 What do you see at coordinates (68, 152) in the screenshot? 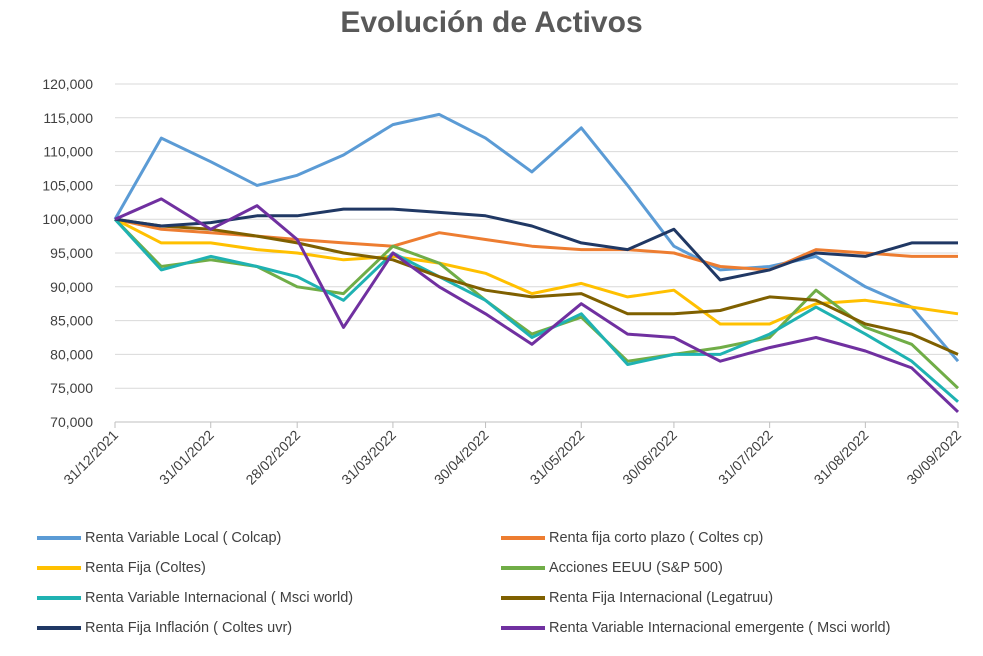
I see `y-tick-label: 110,000` at bounding box center [68, 152].